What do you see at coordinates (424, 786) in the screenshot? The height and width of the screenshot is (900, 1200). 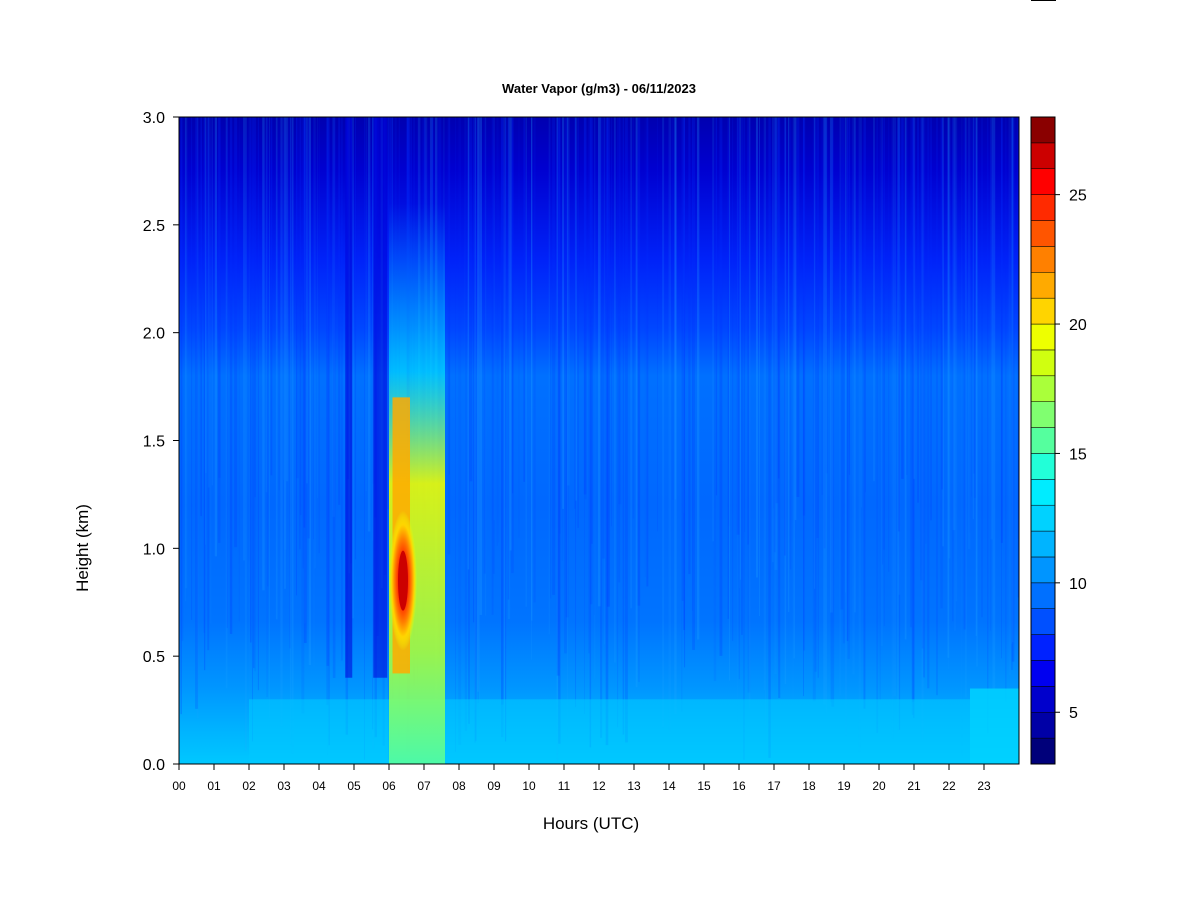 I see `x-tick-label: 07` at bounding box center [424, 786].